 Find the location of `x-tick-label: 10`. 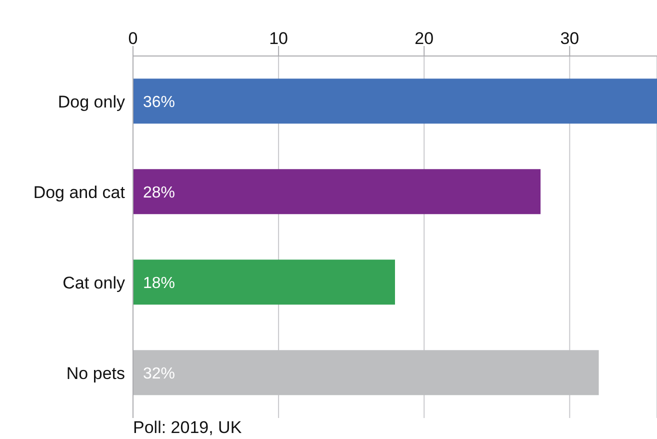

x-tick-label: 10 is located at coordinates (278, 38).